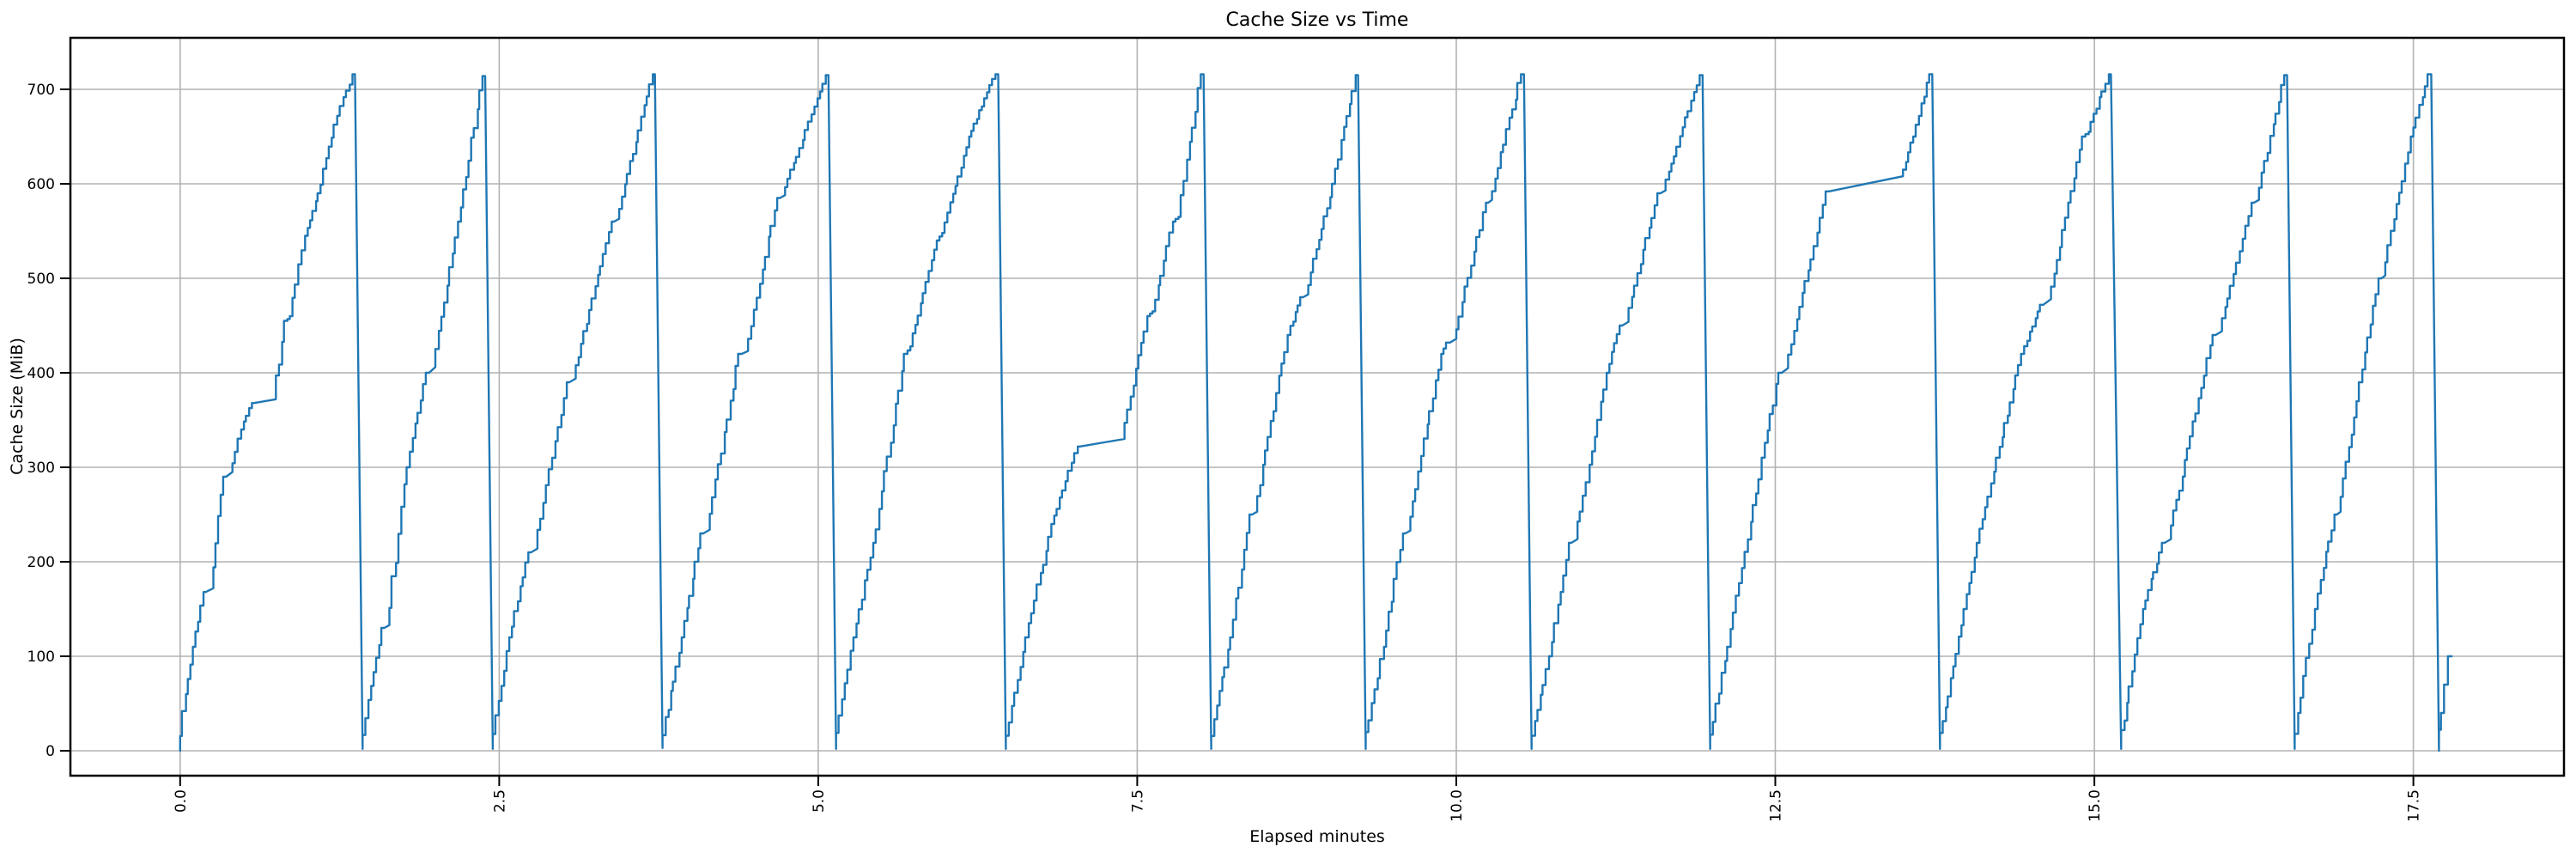  I want to click on x-tick-label: 2.5, so click(499, 801).